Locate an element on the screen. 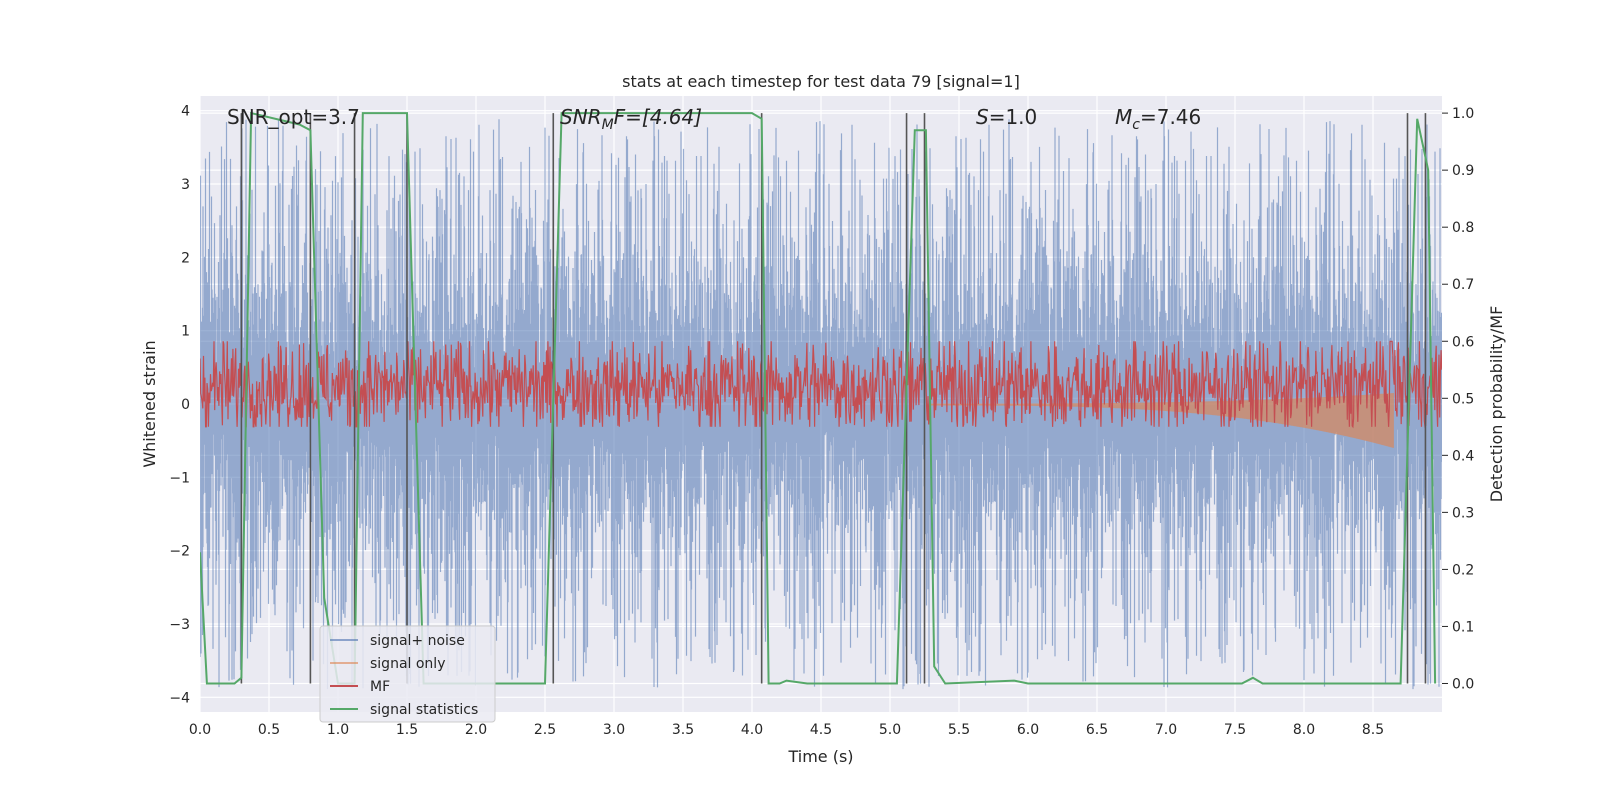 This screenshot has height=804, width=1600. annotation-snr-mf-prefix: SNR is located at coordinates (581, 117).